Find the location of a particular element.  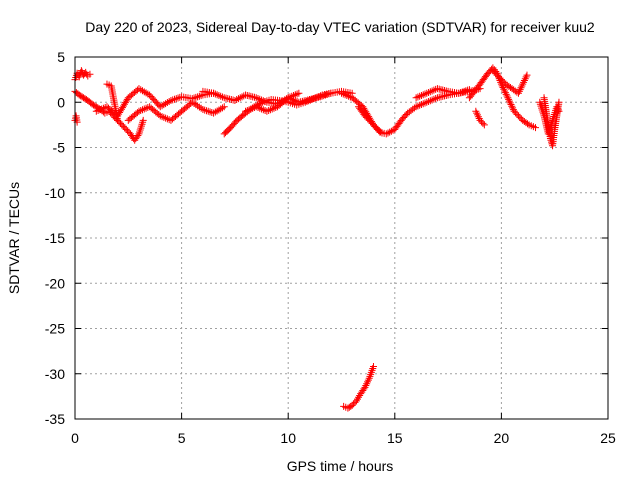

y-tick-label: -30 is located at coordinates (55, 374).